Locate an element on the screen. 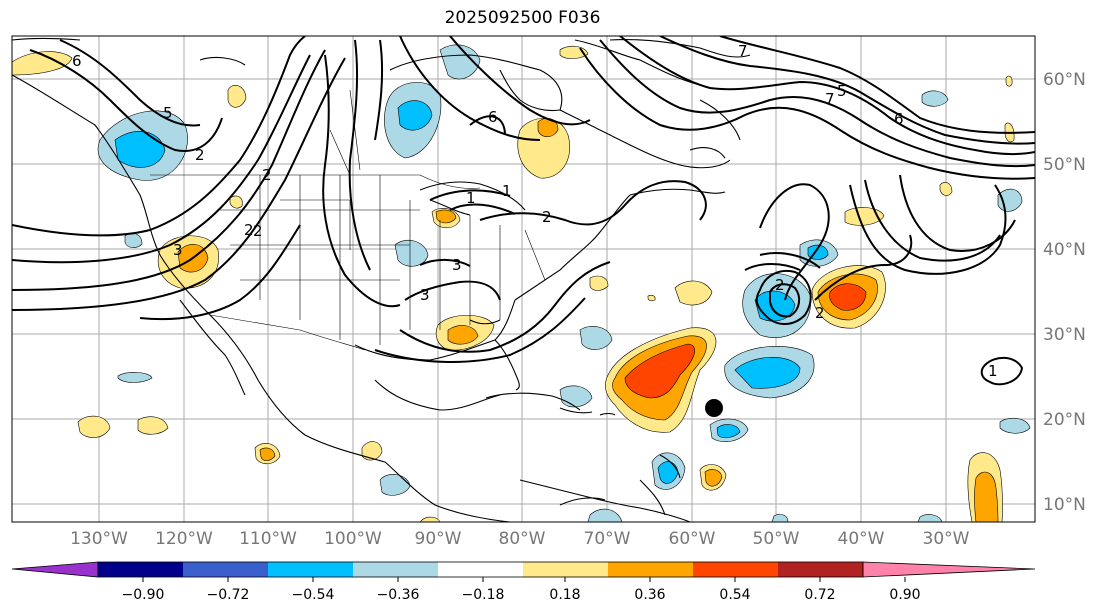 The height and width of the screenshot is (615, 1105). colorbar-extend-right is located at coordinates (949, 569).